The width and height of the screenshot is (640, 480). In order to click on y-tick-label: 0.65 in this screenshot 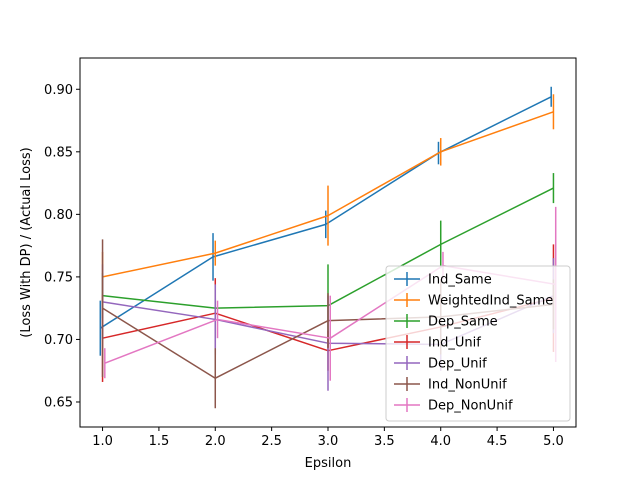, I will do `click(58, 402)`.